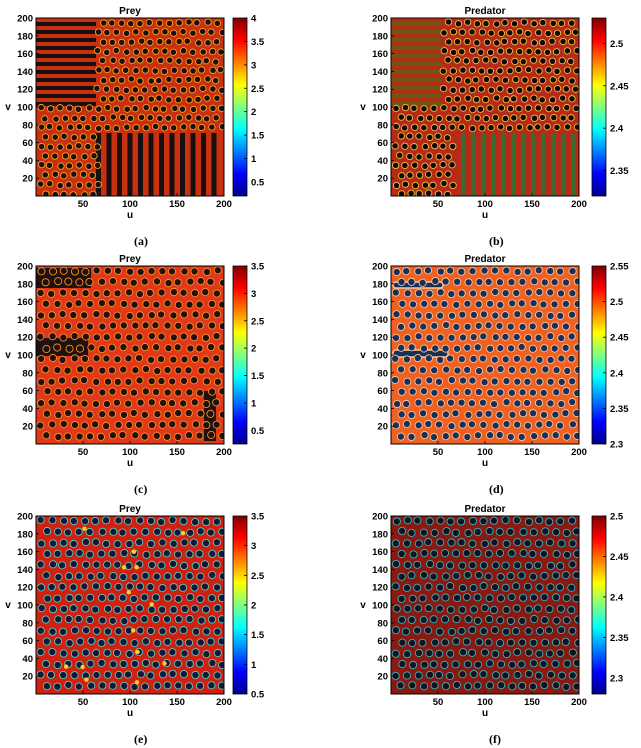 This screenshot has width=641, height=748. Describe the element at coordinates (27, 641) in the screenshot. I see `y-tick-label: 60` at that location.